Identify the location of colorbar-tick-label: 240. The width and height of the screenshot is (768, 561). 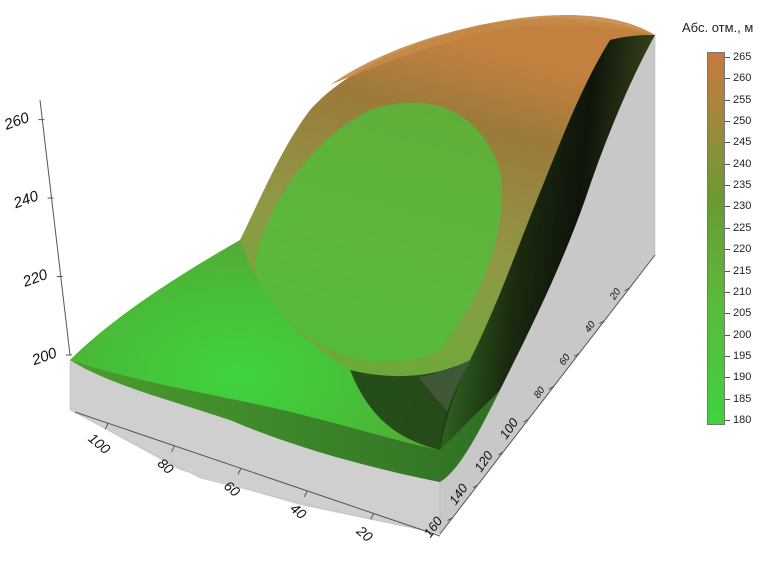
(742, 163).